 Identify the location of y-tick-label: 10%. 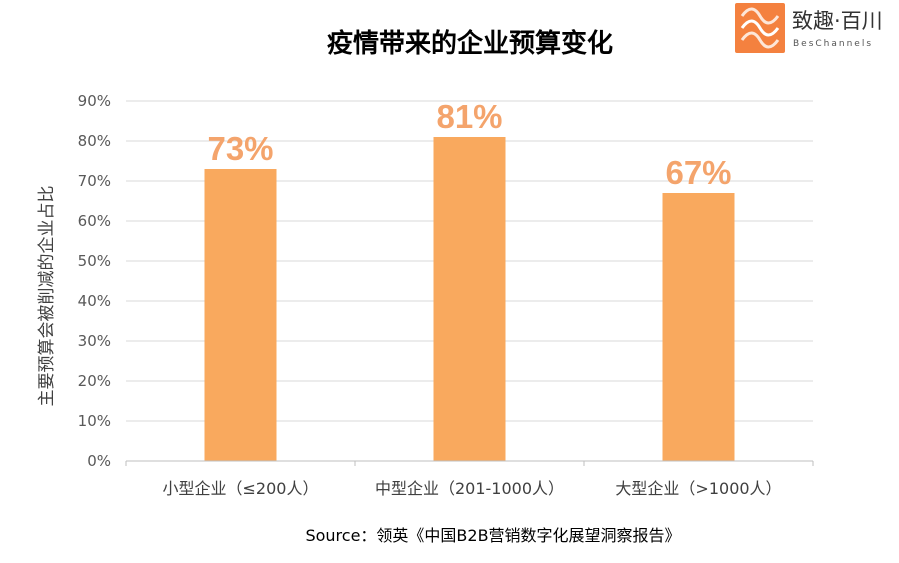
(94, 421).